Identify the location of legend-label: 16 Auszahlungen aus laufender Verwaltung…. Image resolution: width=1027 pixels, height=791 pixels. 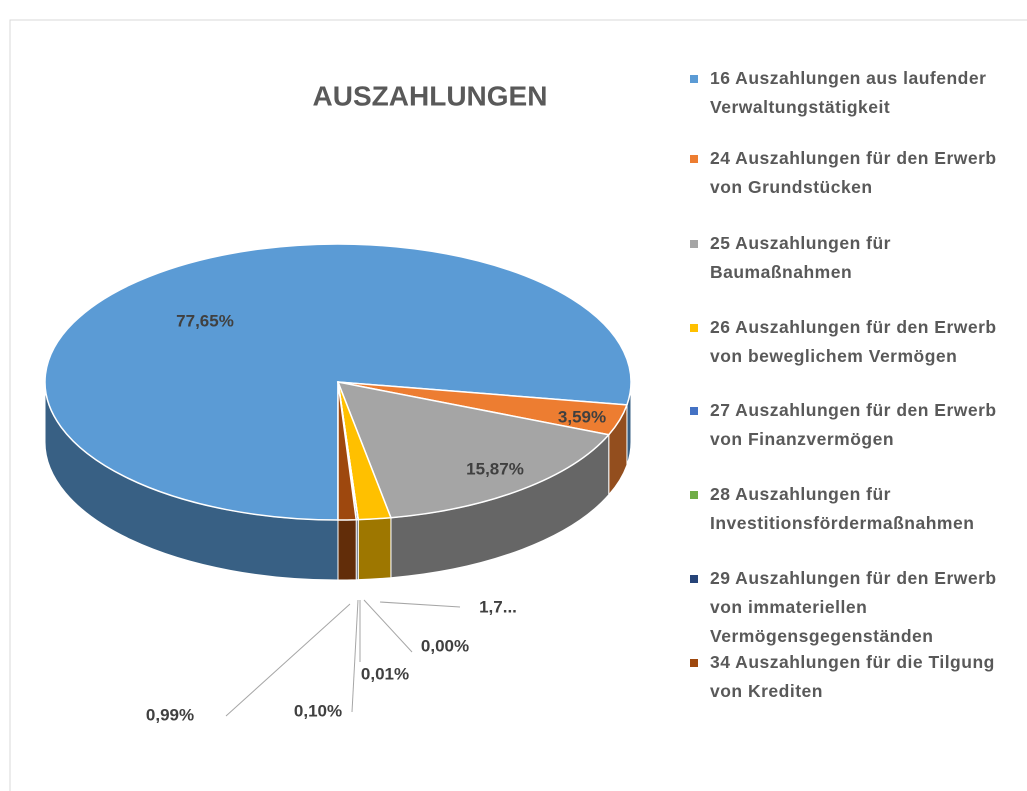
(848, 92).